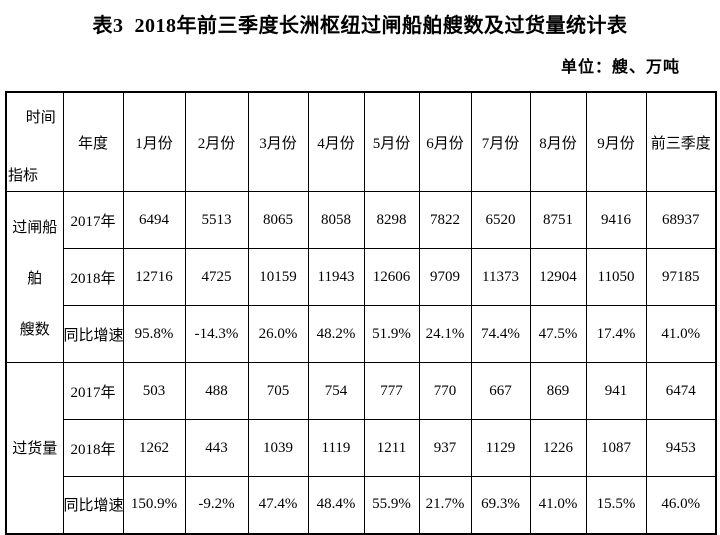  Describe the element at coordinates (445, 141) in the screenshot. I see `column-header-month-6: 6月份` at that location.